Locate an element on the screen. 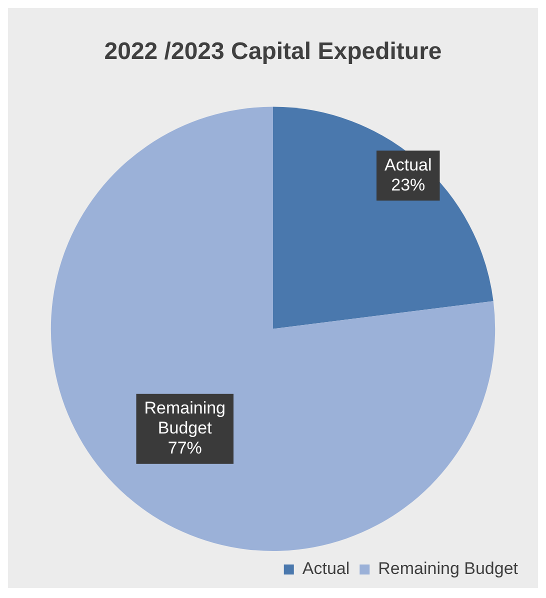  data-label: 77% is located at coordinates (185, 448).